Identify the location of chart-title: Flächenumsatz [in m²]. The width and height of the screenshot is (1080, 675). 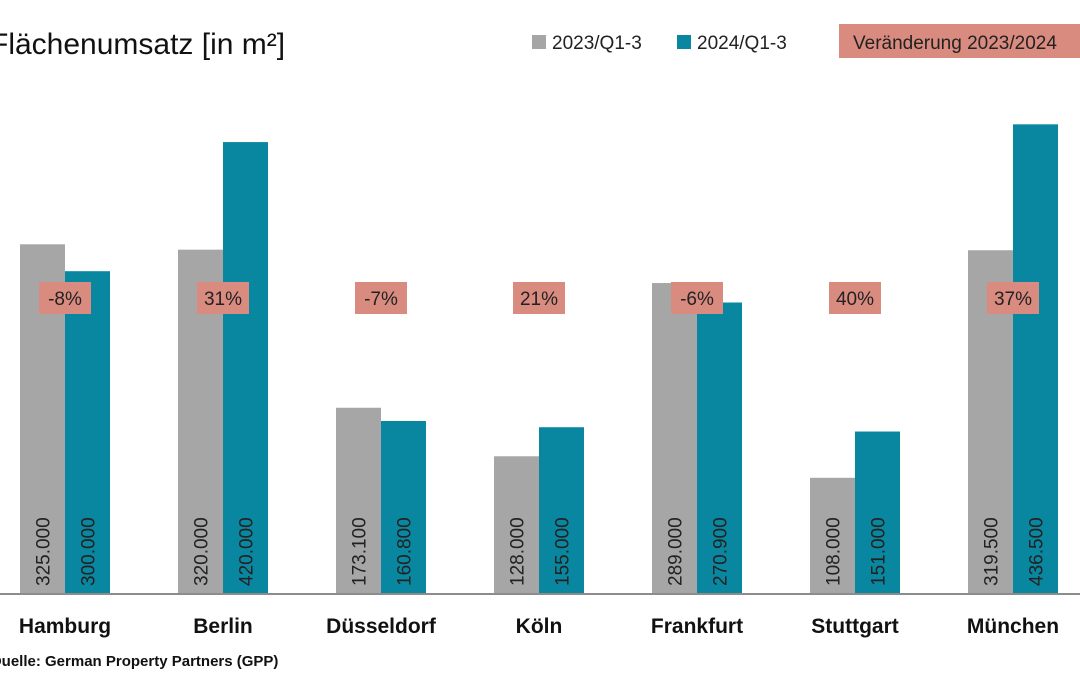
(142, 44).